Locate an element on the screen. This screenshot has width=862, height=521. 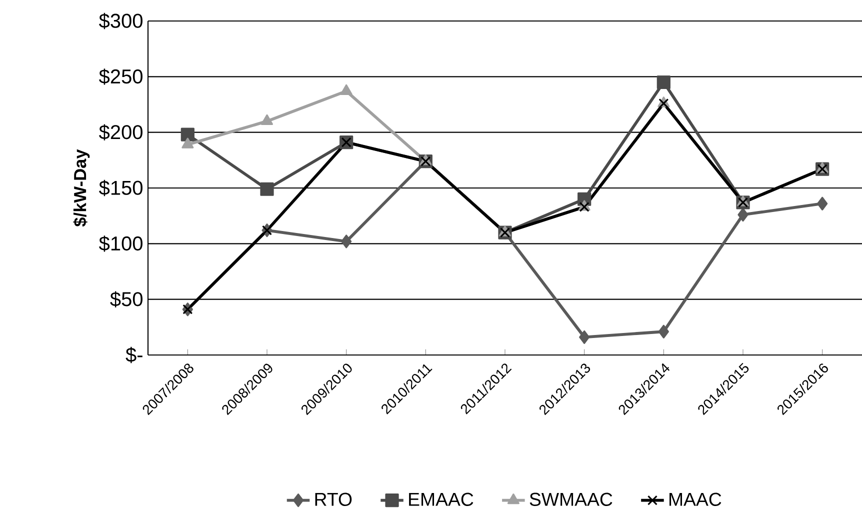
y-tick-label: $100 is located at coordinates (120, 244).